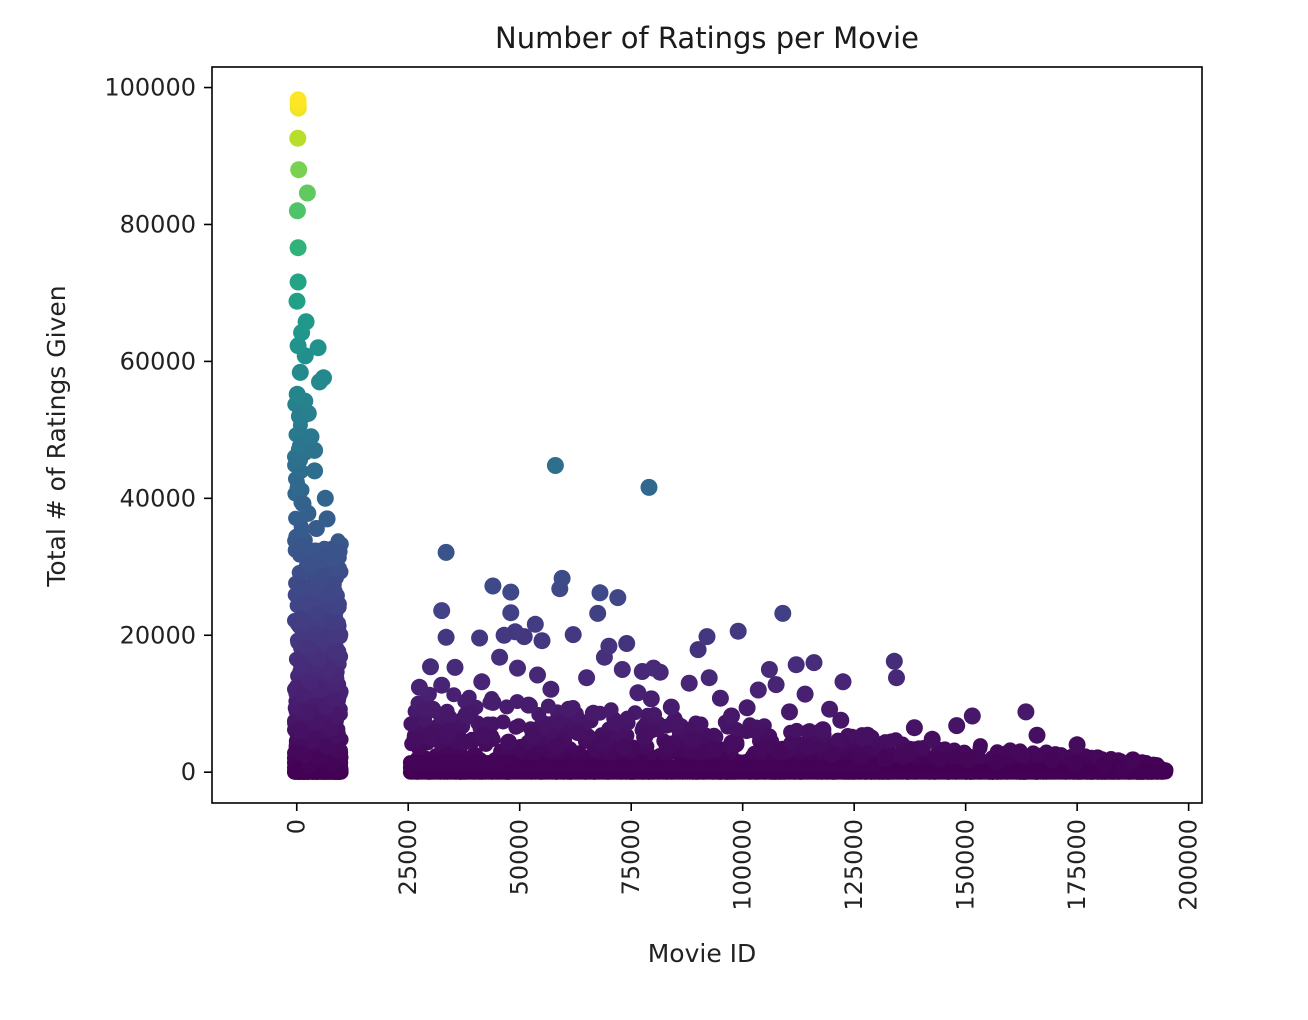  I want to click on x-tick-label: 200000, so click(1189, 865).